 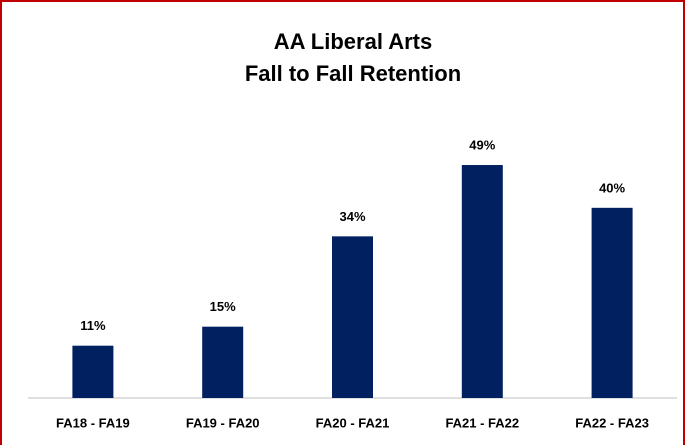 I want to click on chart-title: AA Liberal Arts, so click(x=353, y=41).